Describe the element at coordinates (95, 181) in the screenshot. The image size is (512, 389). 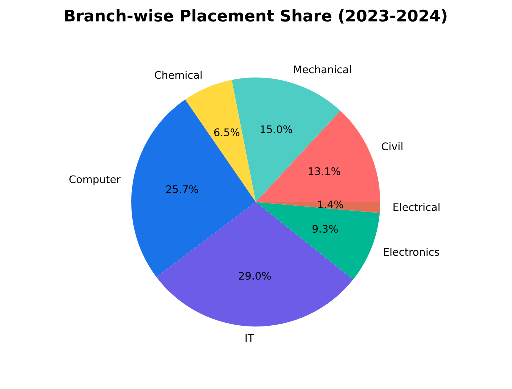
I see `slice-label: Computer` at that location.